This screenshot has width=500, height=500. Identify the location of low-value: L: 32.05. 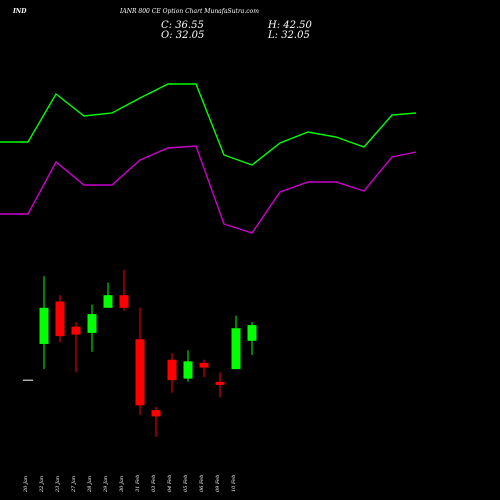
(289, 35).